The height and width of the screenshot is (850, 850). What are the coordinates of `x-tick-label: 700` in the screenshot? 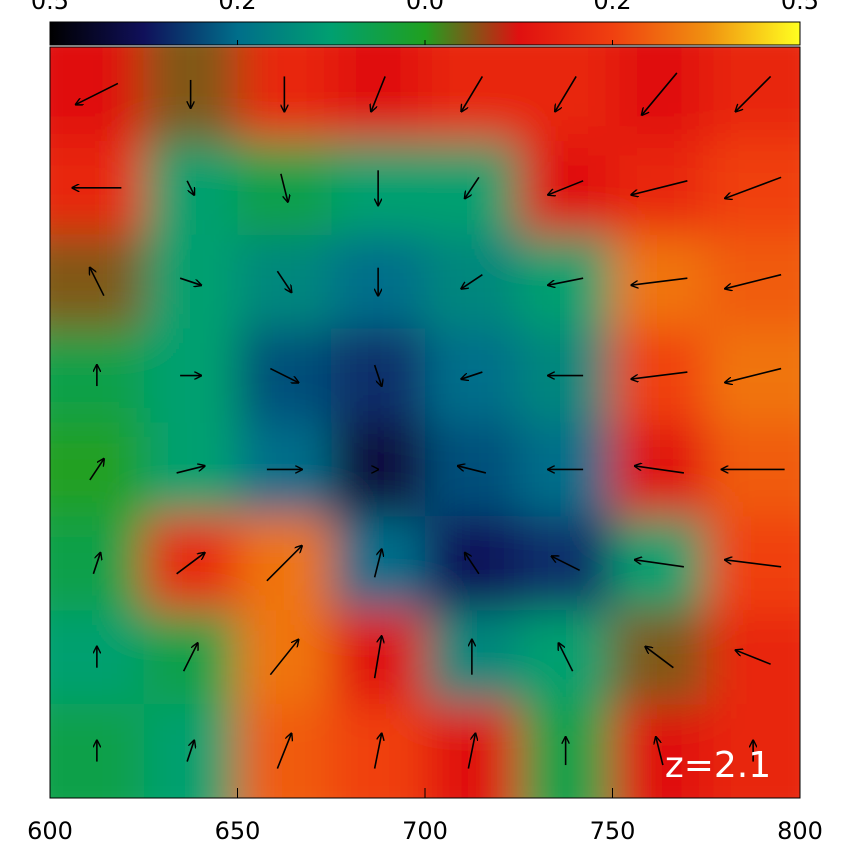 It's located at (425, 831).